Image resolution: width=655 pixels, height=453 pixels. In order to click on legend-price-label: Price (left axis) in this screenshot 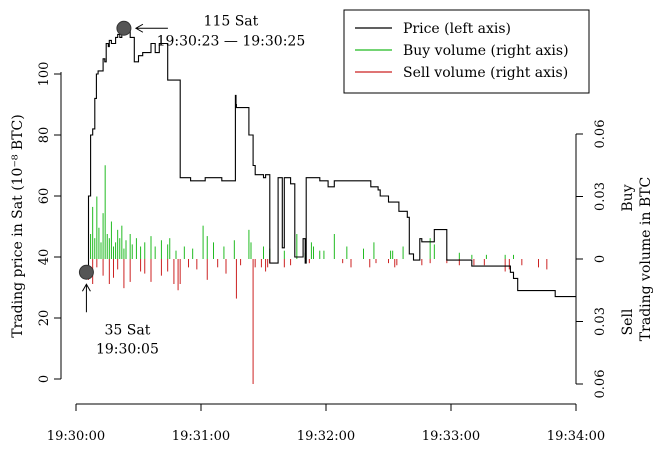, I will do `click(457, 29)`.